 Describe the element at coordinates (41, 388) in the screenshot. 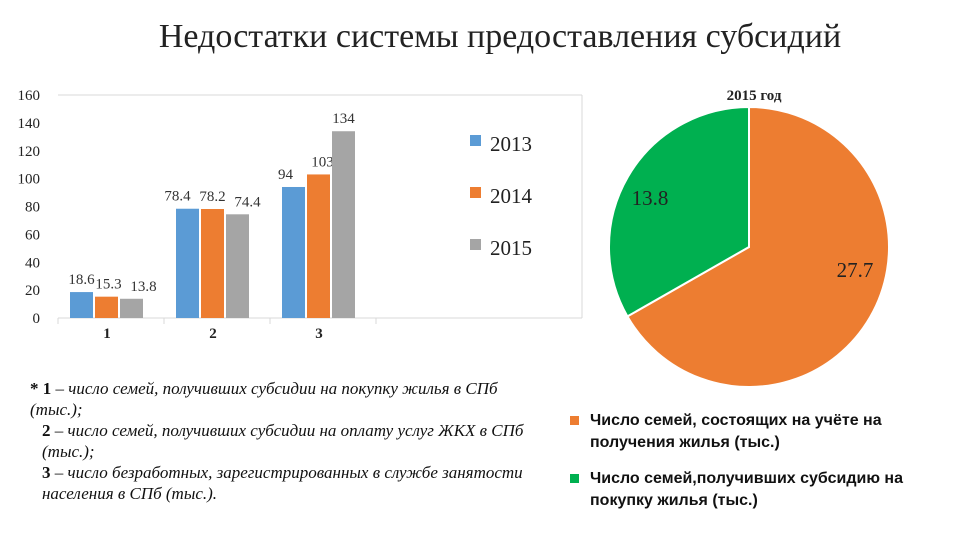

I see `footnote-marker-1: * 1` at that location.